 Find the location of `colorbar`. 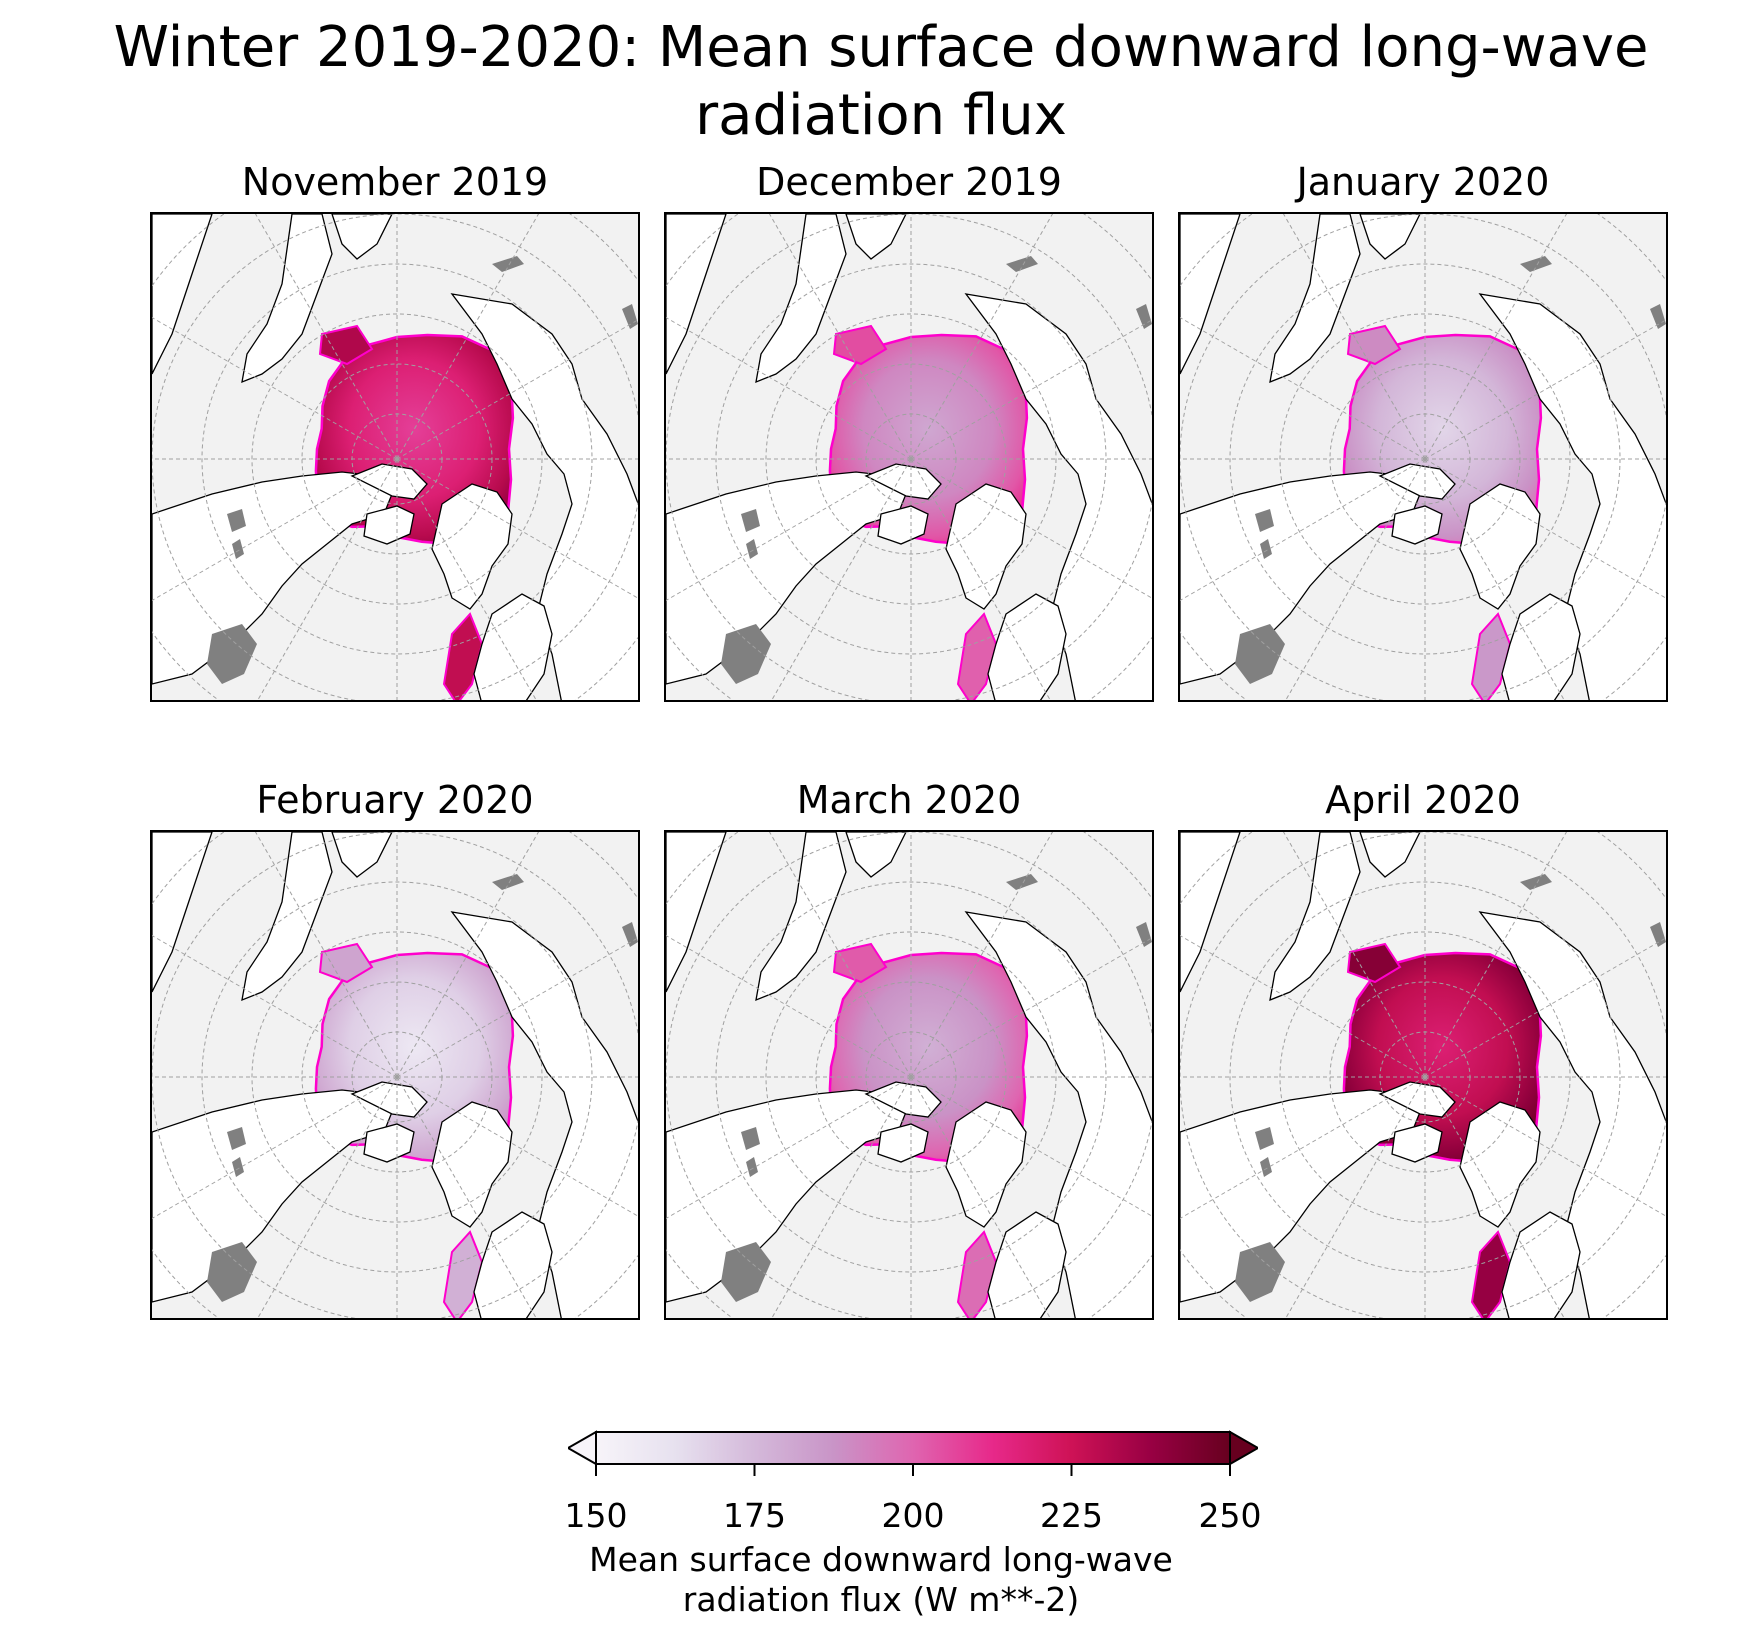

colorbar is located at coordinates (913, 1453).